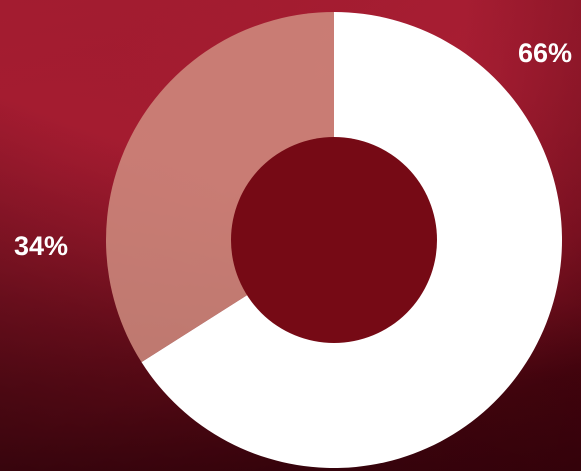 This screenshot has width=581, height=471. I want to click on slice-label-34: 34%, so click(41, 246).